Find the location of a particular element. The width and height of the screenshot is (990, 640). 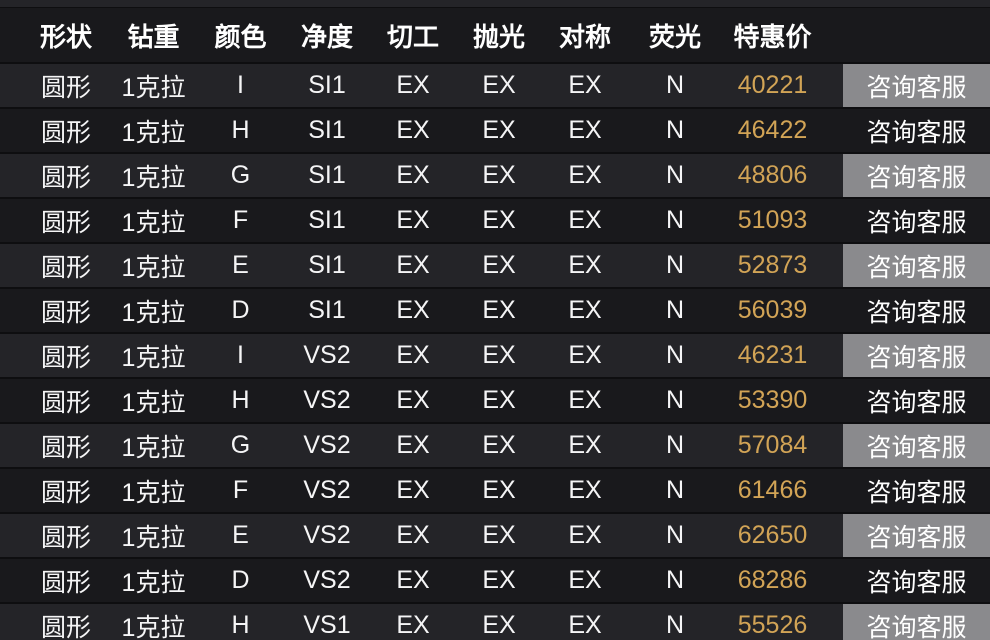

cell-price: 52873 is located at coordinates (772, 265).